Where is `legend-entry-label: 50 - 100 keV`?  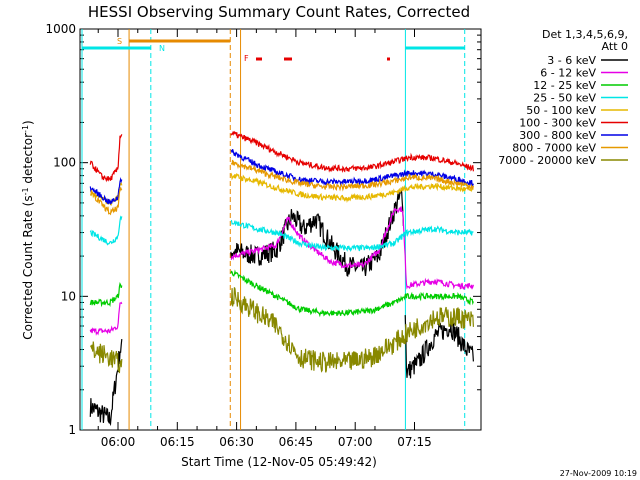 legend-entry-label: 50 - 100 keV is located at coordinates (561, 110).